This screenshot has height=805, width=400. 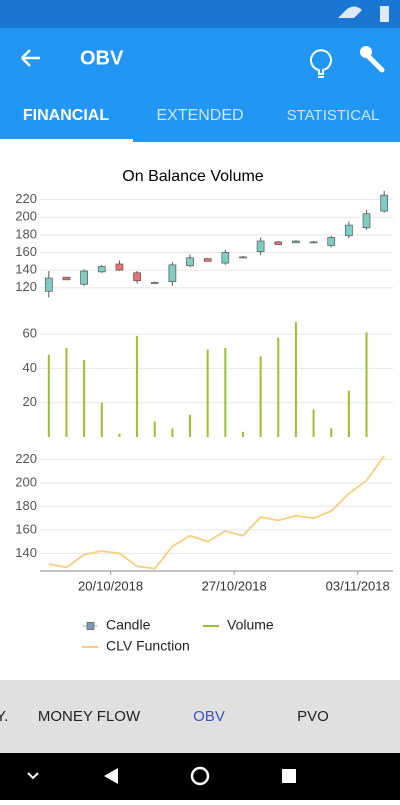 I want to click on status-bar, so click(x=200, y=14).